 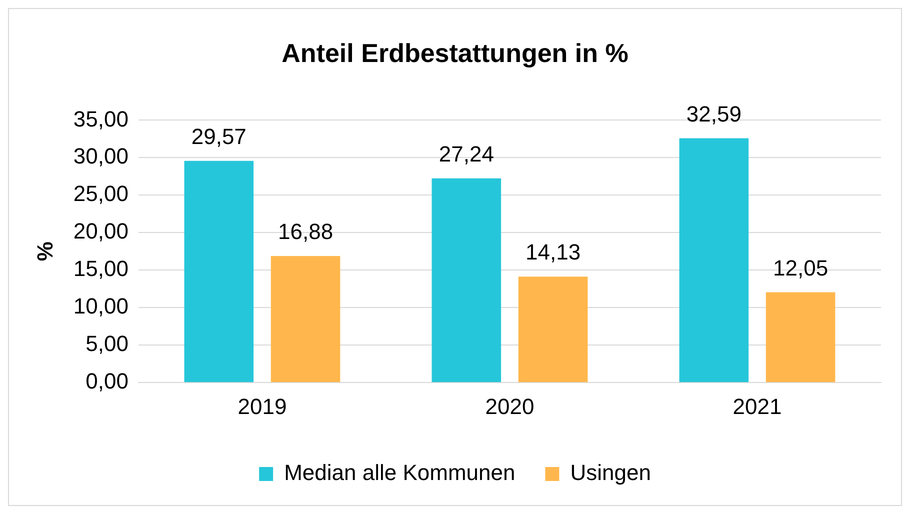 I want to click on data-label: 14,13, so click(x=553, y=252).